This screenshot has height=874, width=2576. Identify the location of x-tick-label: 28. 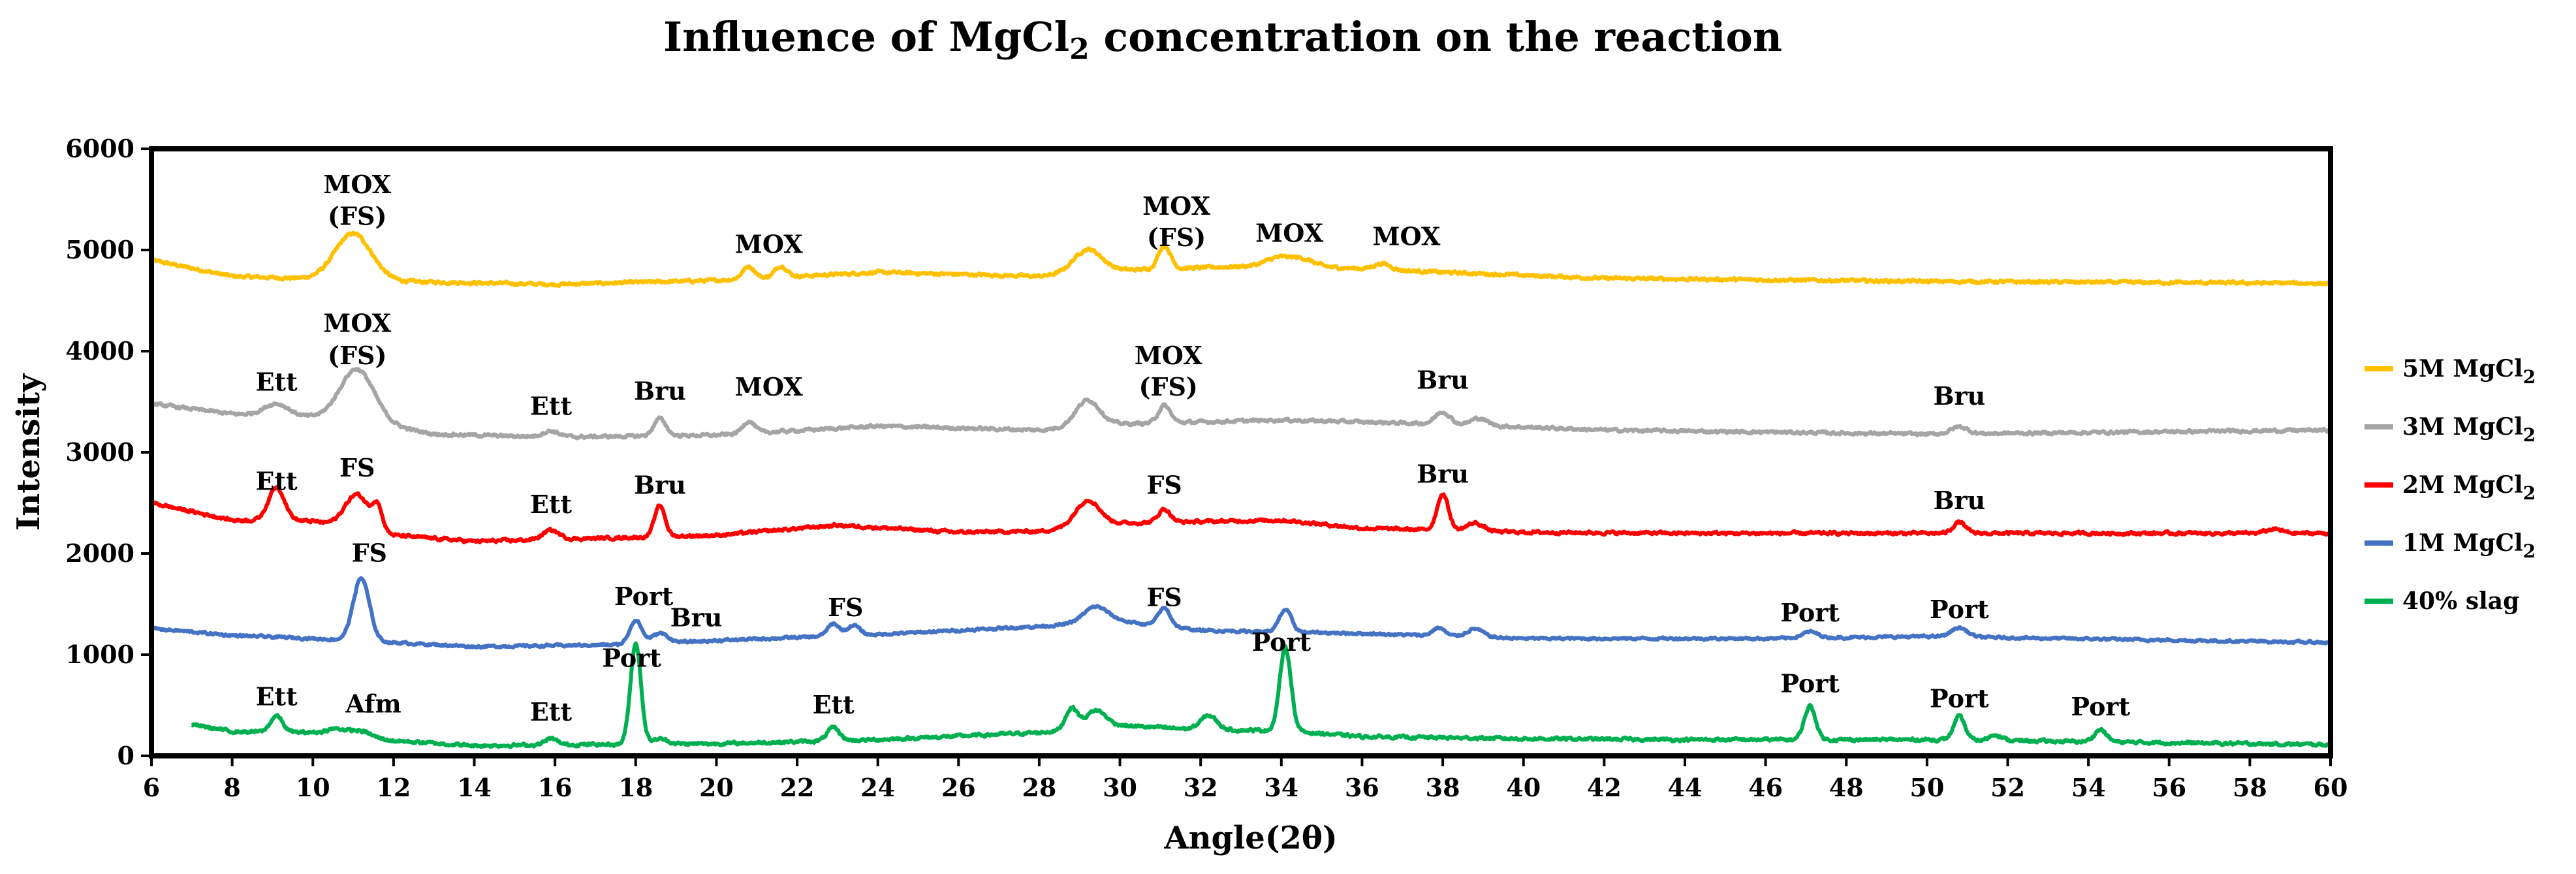
(1039, 787).